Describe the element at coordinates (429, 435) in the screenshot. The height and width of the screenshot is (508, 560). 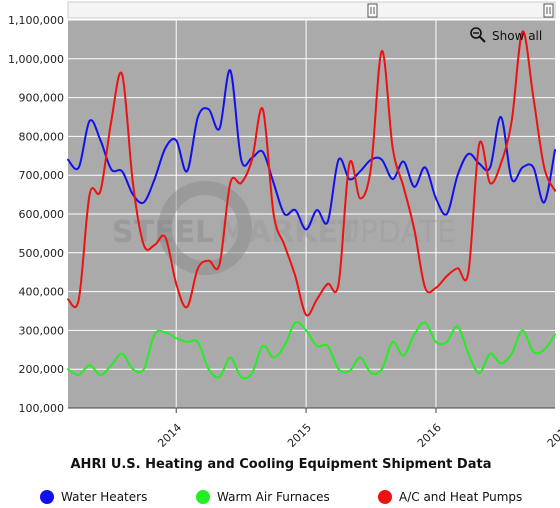
I see `x-tick-label: 2016` at that location.